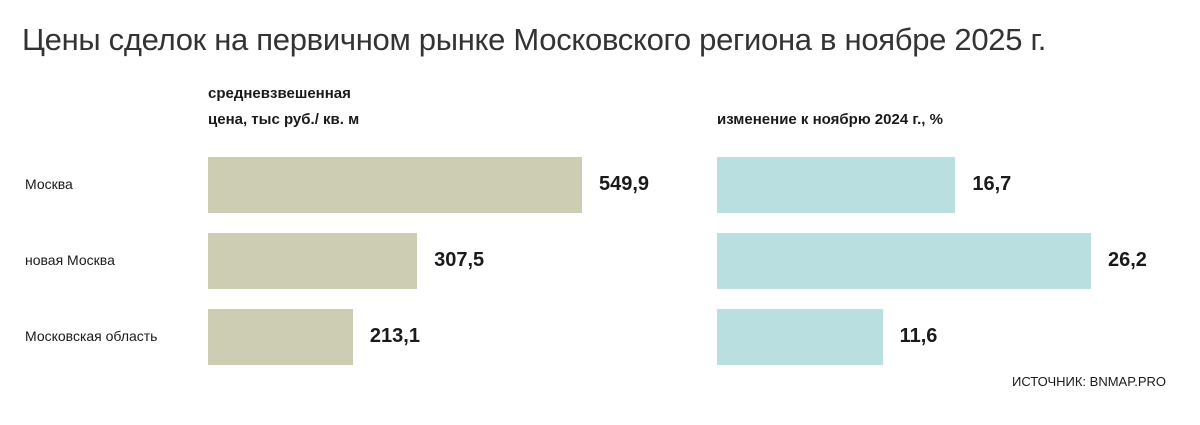 The height and width of the screenshot is (425, 1200). What do you see at coordinates (992, 184) in the screenshot?
I see `value-label: 16,7` at bounding box center [992, 184].